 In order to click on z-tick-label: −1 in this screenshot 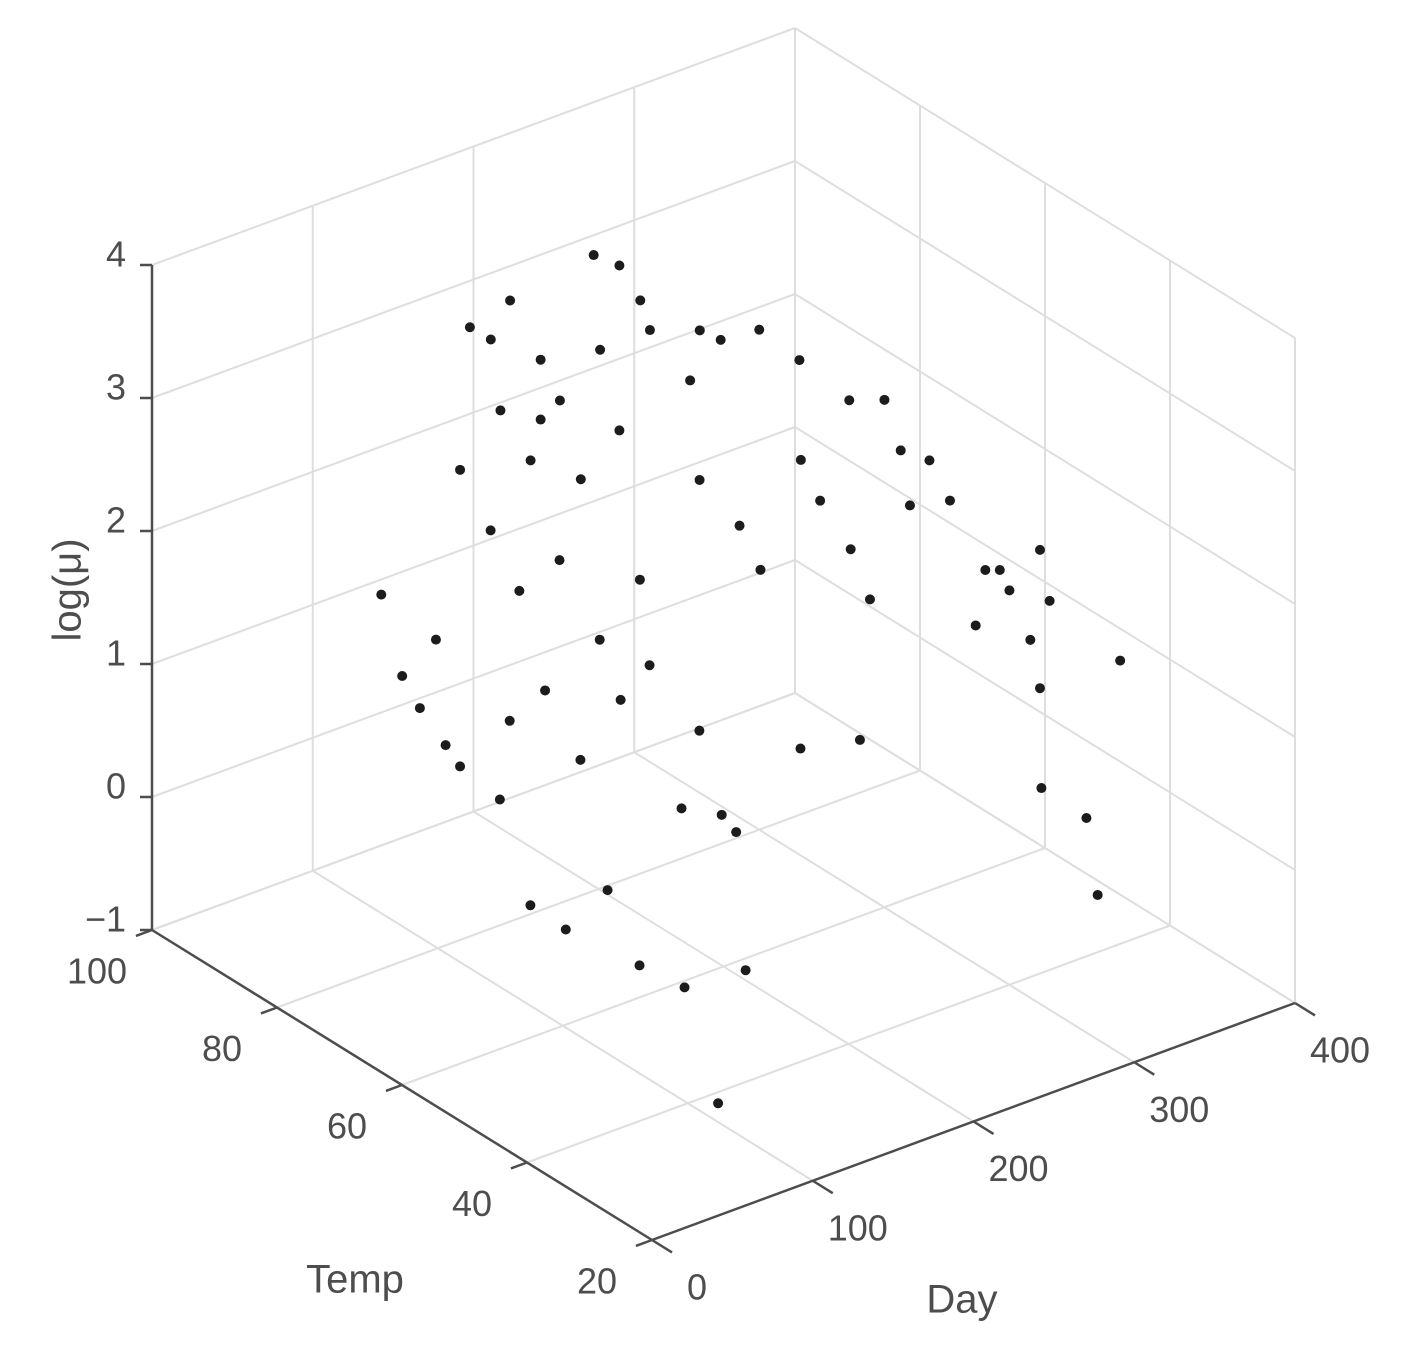, I will do `click(105, 919)`.